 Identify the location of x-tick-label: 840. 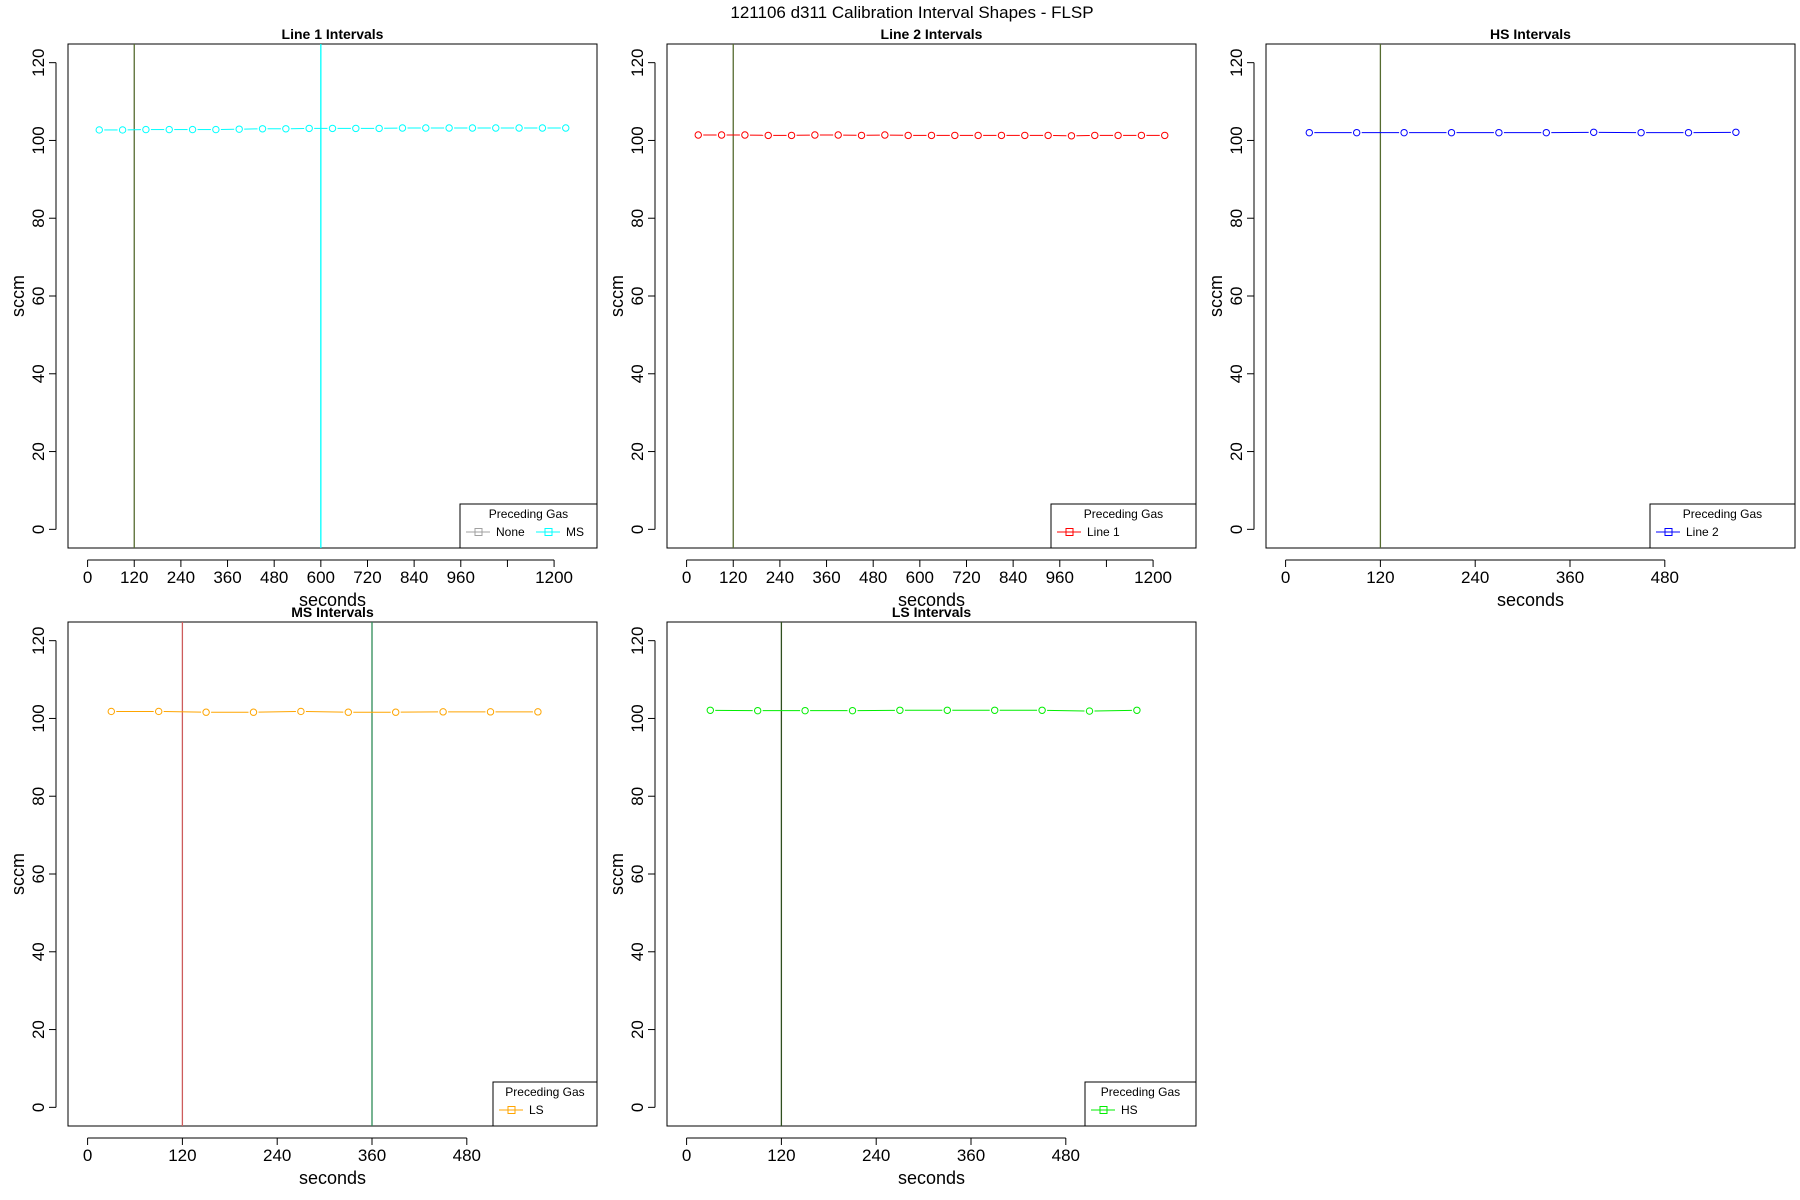
(414, 577).